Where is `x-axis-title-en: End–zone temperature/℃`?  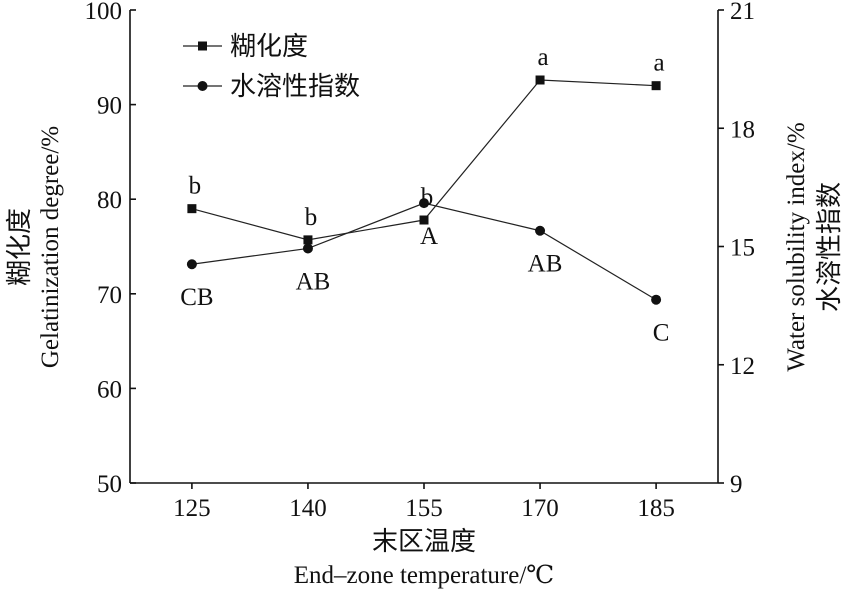 x-axis-title-en: End–zone temperature/℃ is located at coordinates (424, 575).